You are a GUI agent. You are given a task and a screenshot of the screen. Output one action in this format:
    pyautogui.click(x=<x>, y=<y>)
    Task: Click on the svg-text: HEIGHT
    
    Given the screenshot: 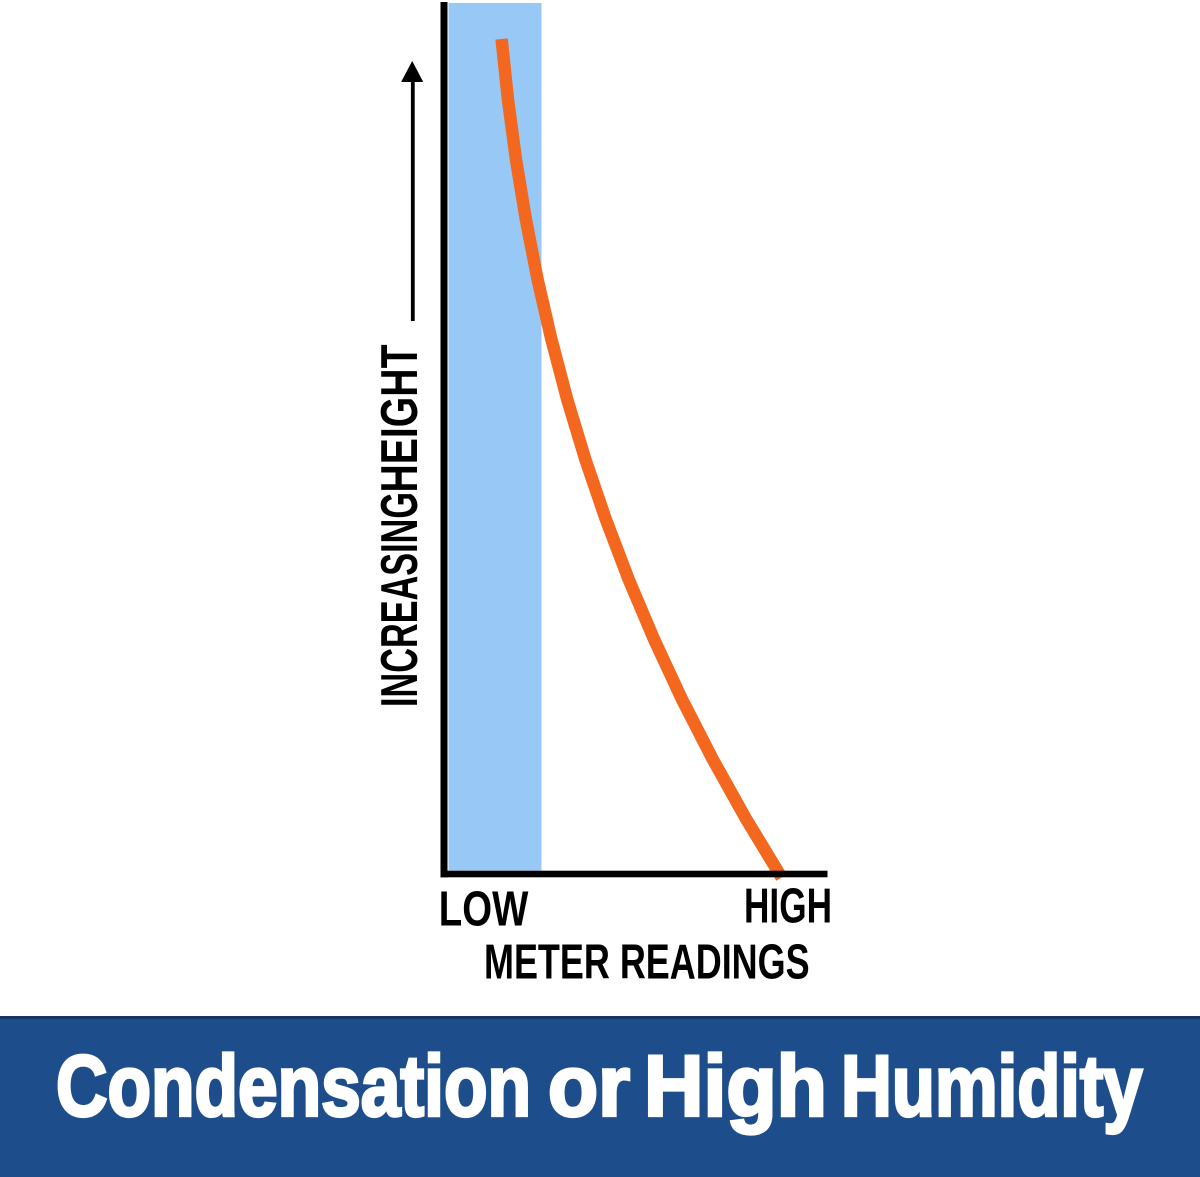 What is the action you would take?
    pyautogui.click(x=400, y=418)
    